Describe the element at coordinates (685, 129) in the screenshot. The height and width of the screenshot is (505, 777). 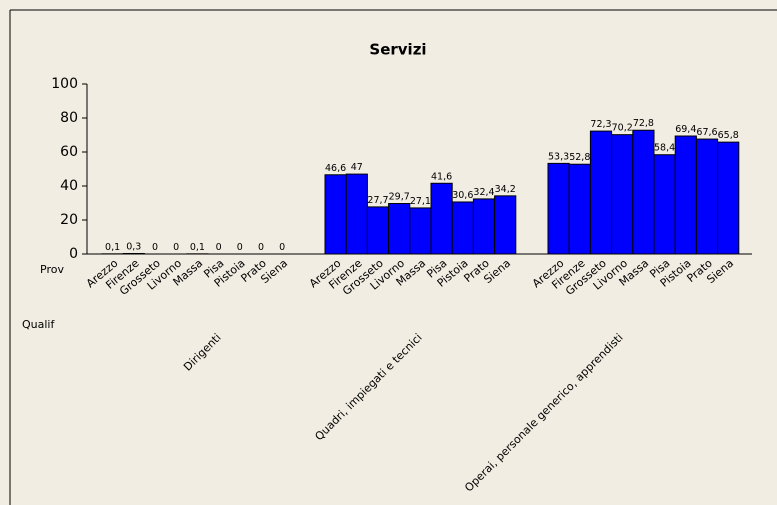
I see `value-label: 69,4` at that location.